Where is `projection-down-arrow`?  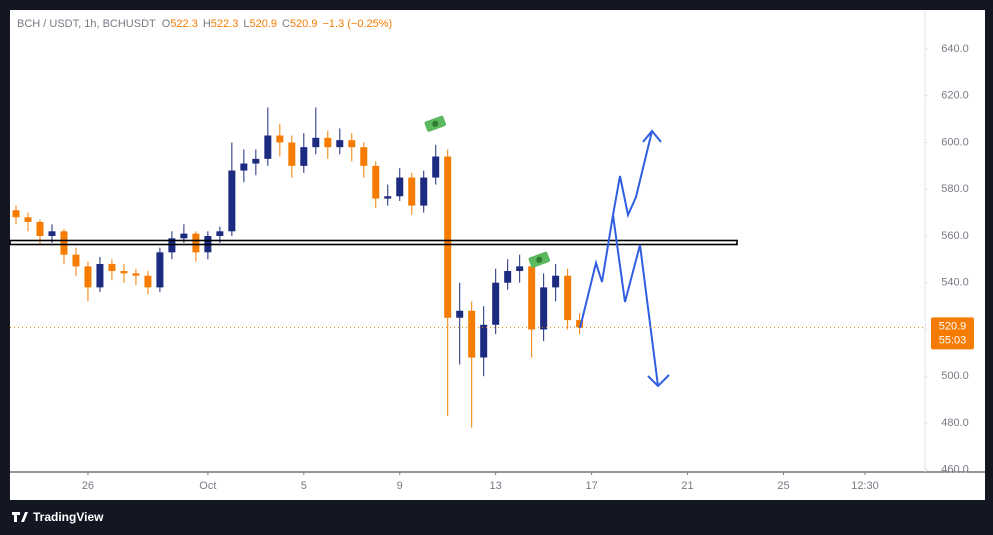 projection-down-arrow is located at coordinates (658, 381).